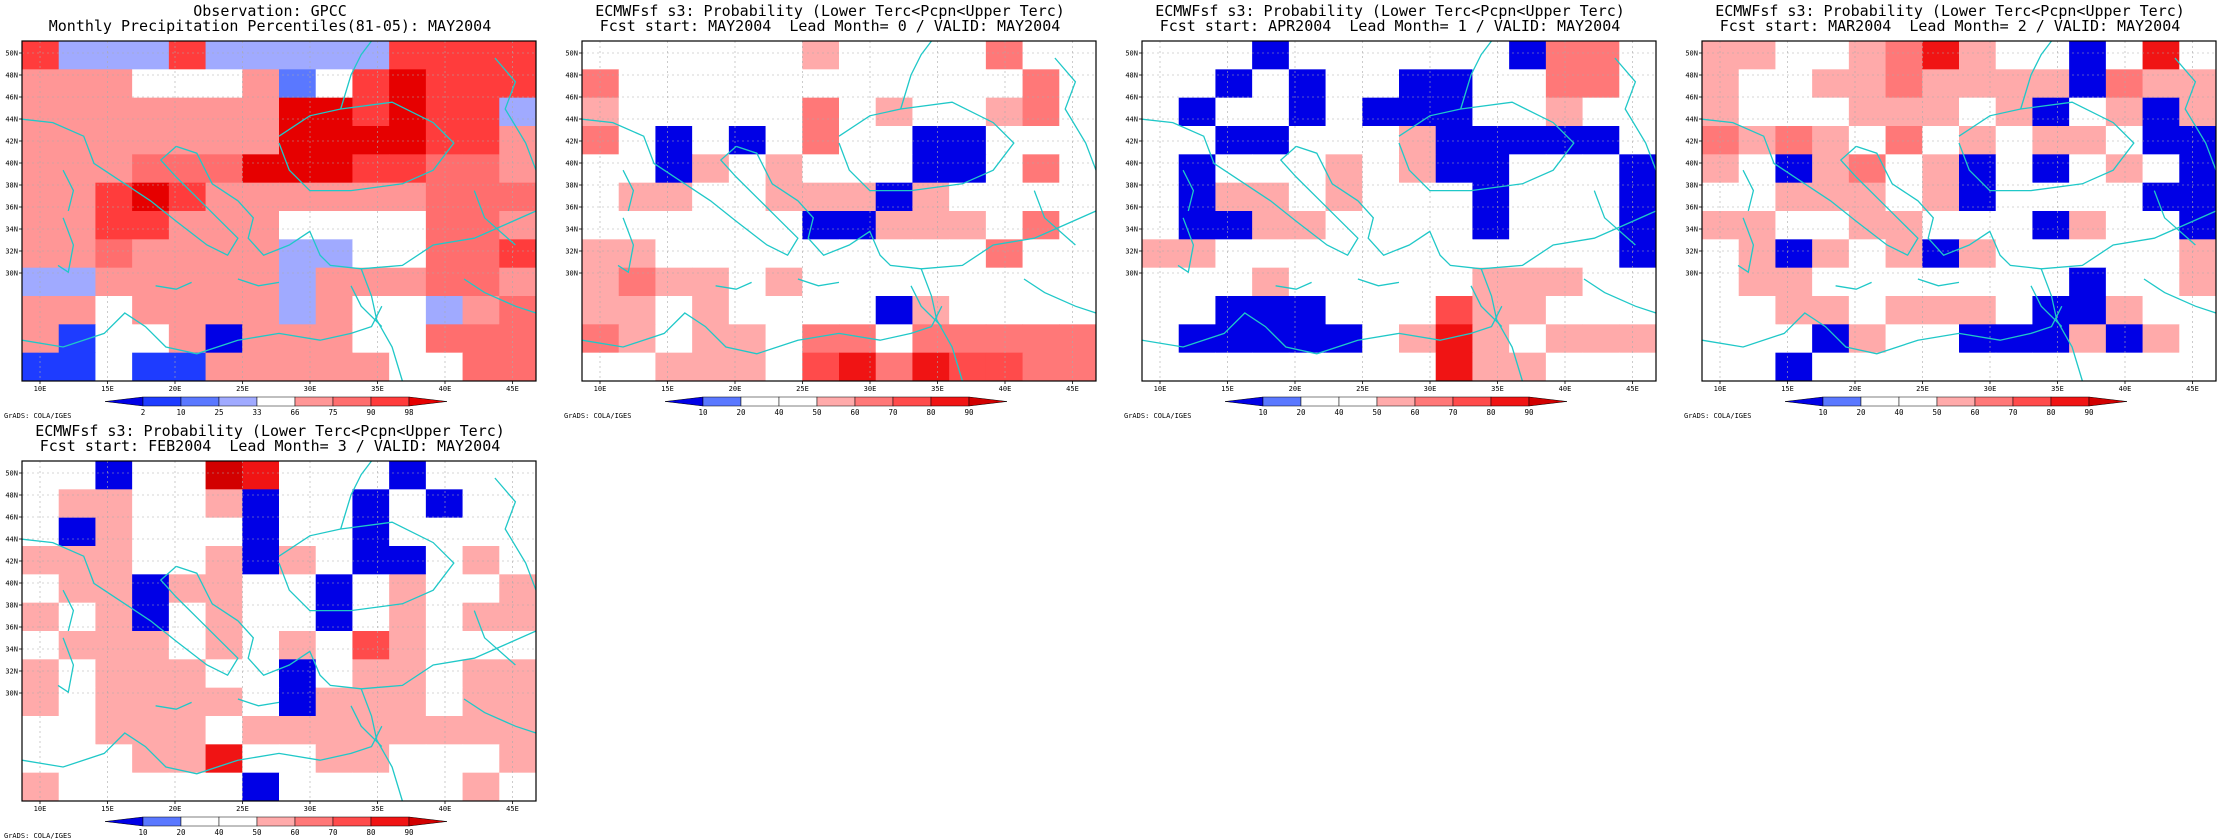  What do you see at coordinates (1922, 389) in the screenshot?
I see `longitude-label: 25E` at bounding box center [1922, 389].